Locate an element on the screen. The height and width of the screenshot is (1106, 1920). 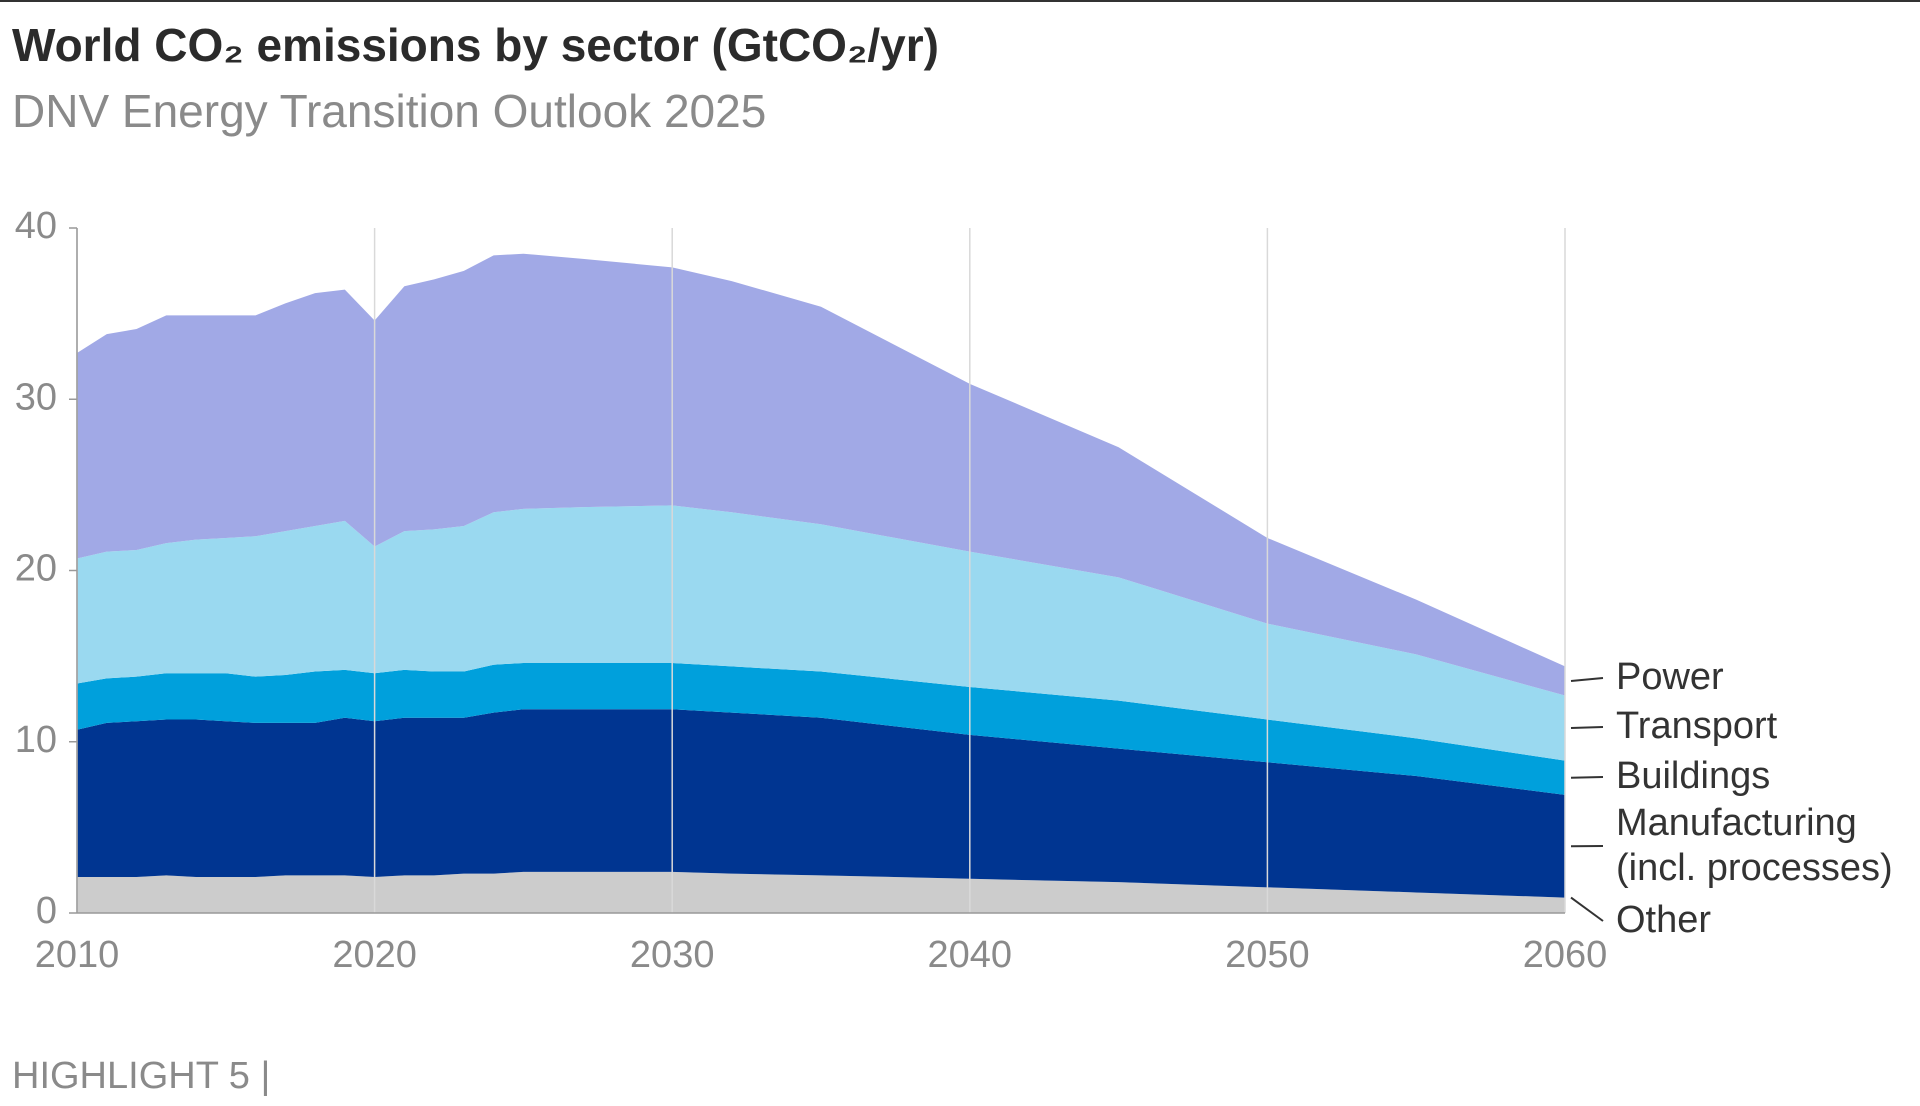
y-tick-label: 10 is located at coordinates (36, 740).